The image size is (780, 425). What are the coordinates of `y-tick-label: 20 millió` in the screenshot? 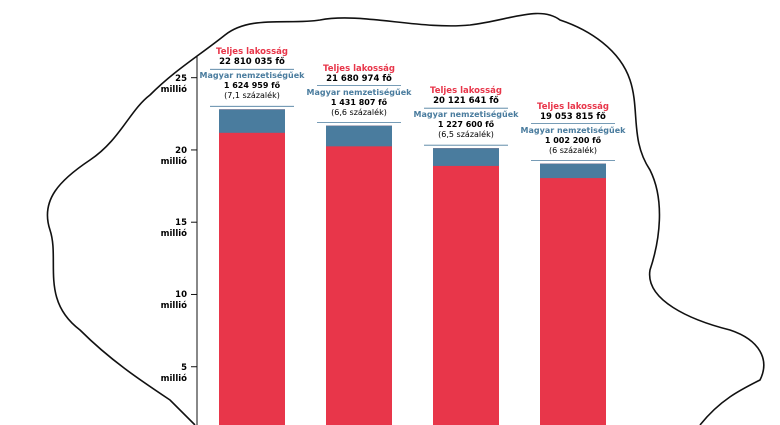 It's located at (173, 156).